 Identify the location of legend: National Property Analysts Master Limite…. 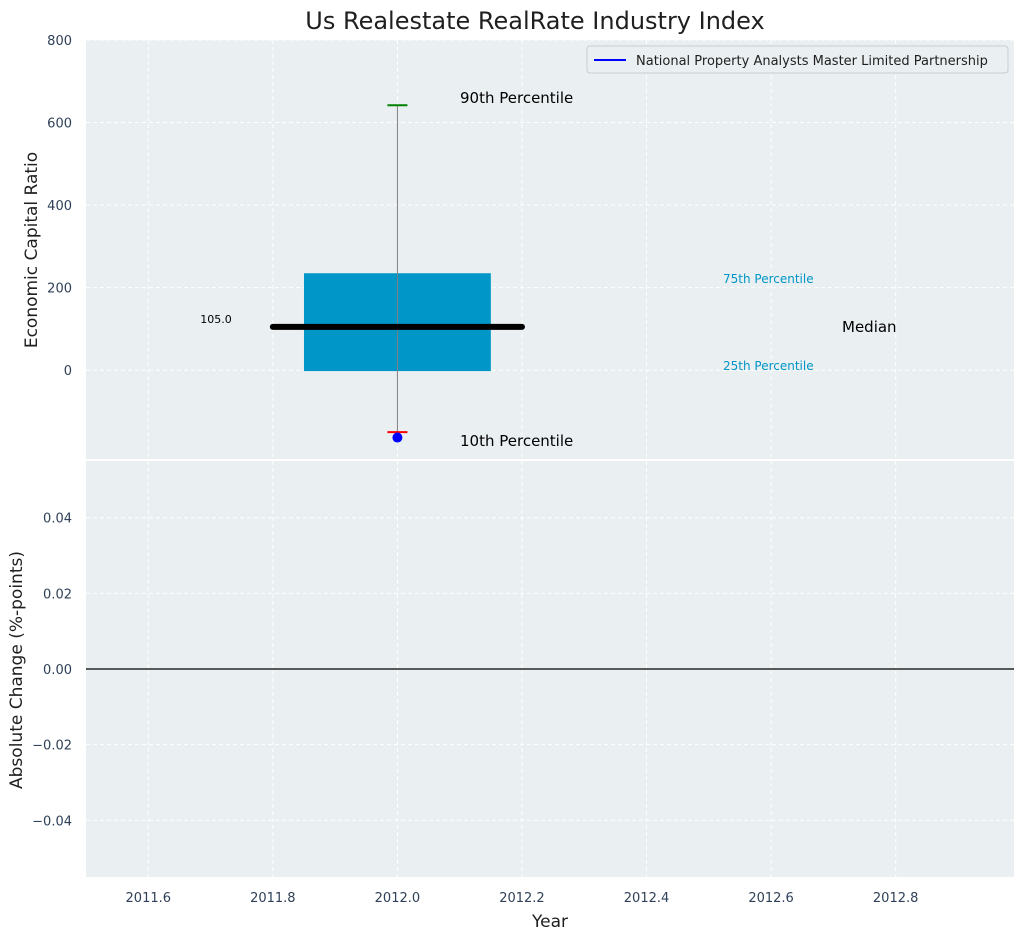
(797, 59).